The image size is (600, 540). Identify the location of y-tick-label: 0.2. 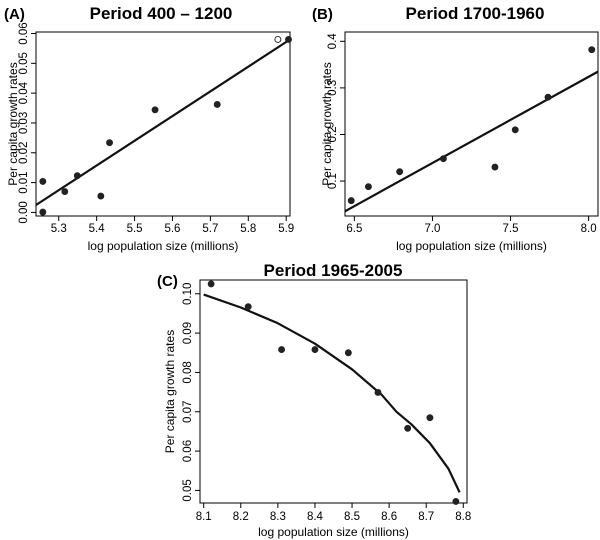
(333, 134).